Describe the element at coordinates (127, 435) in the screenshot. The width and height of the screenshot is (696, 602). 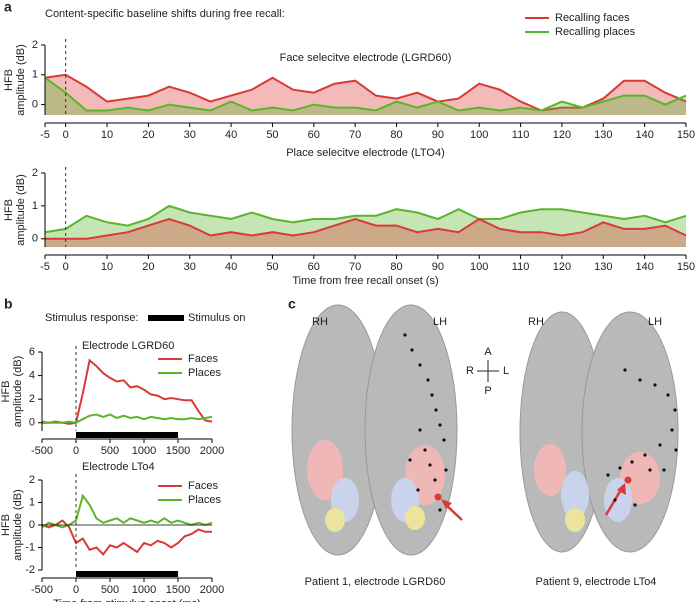
I see `stimulus-bar` at that location.